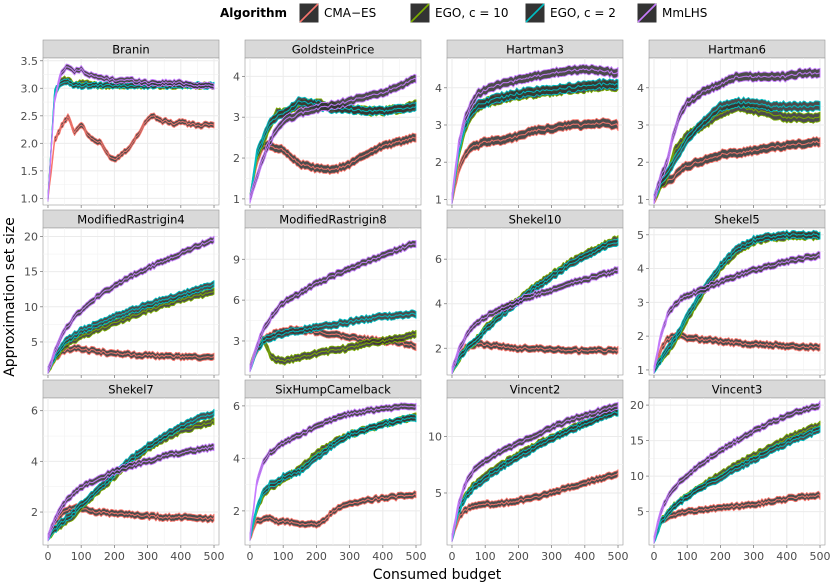  Describe the element at coordinates (684, 13) in the screenshot. I see `legend-label: MmLHS` at that location.